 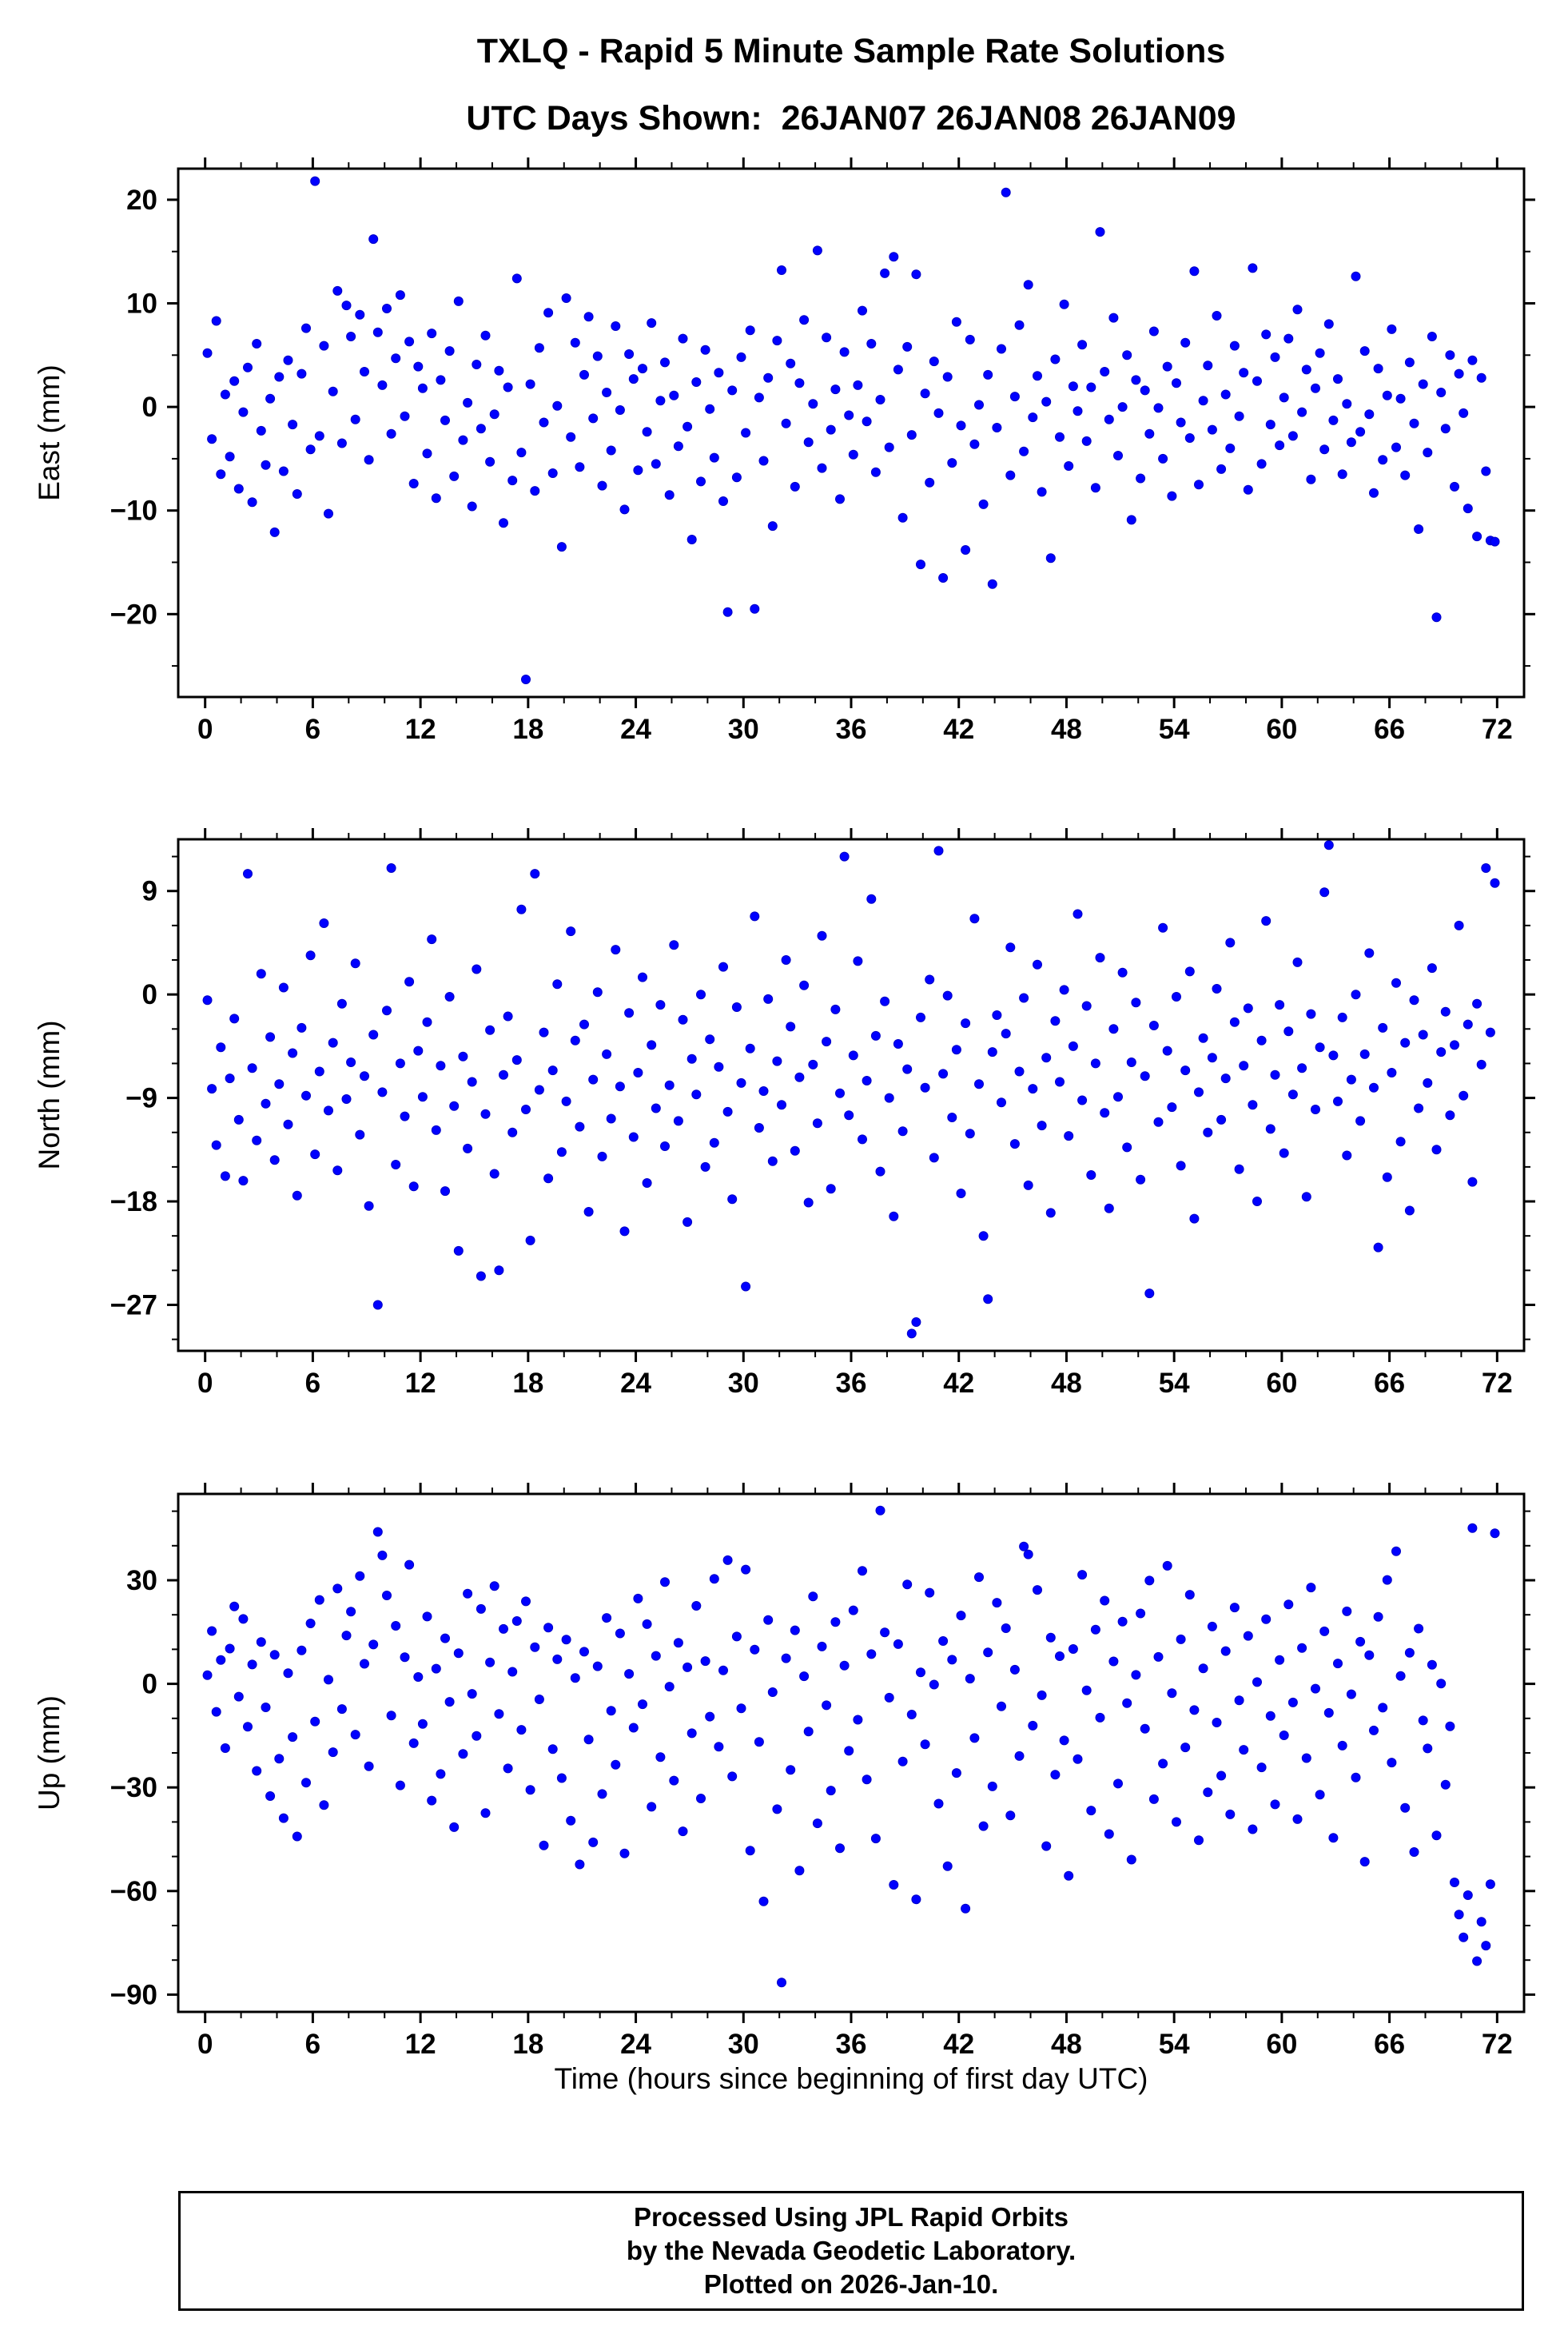 I want to click on chart-subtitle: UTC Days Shown: 26JAN07 26JAN08 26JAN09, so click(x=851, y=118).